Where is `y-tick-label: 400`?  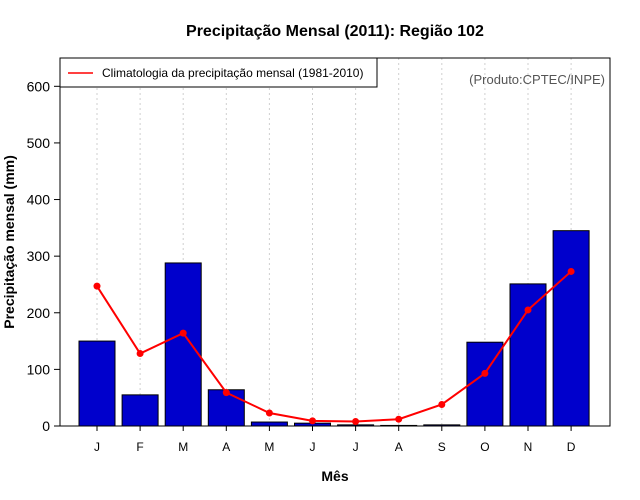 y-tick-label: 400 is located at coordinates (39, 200).